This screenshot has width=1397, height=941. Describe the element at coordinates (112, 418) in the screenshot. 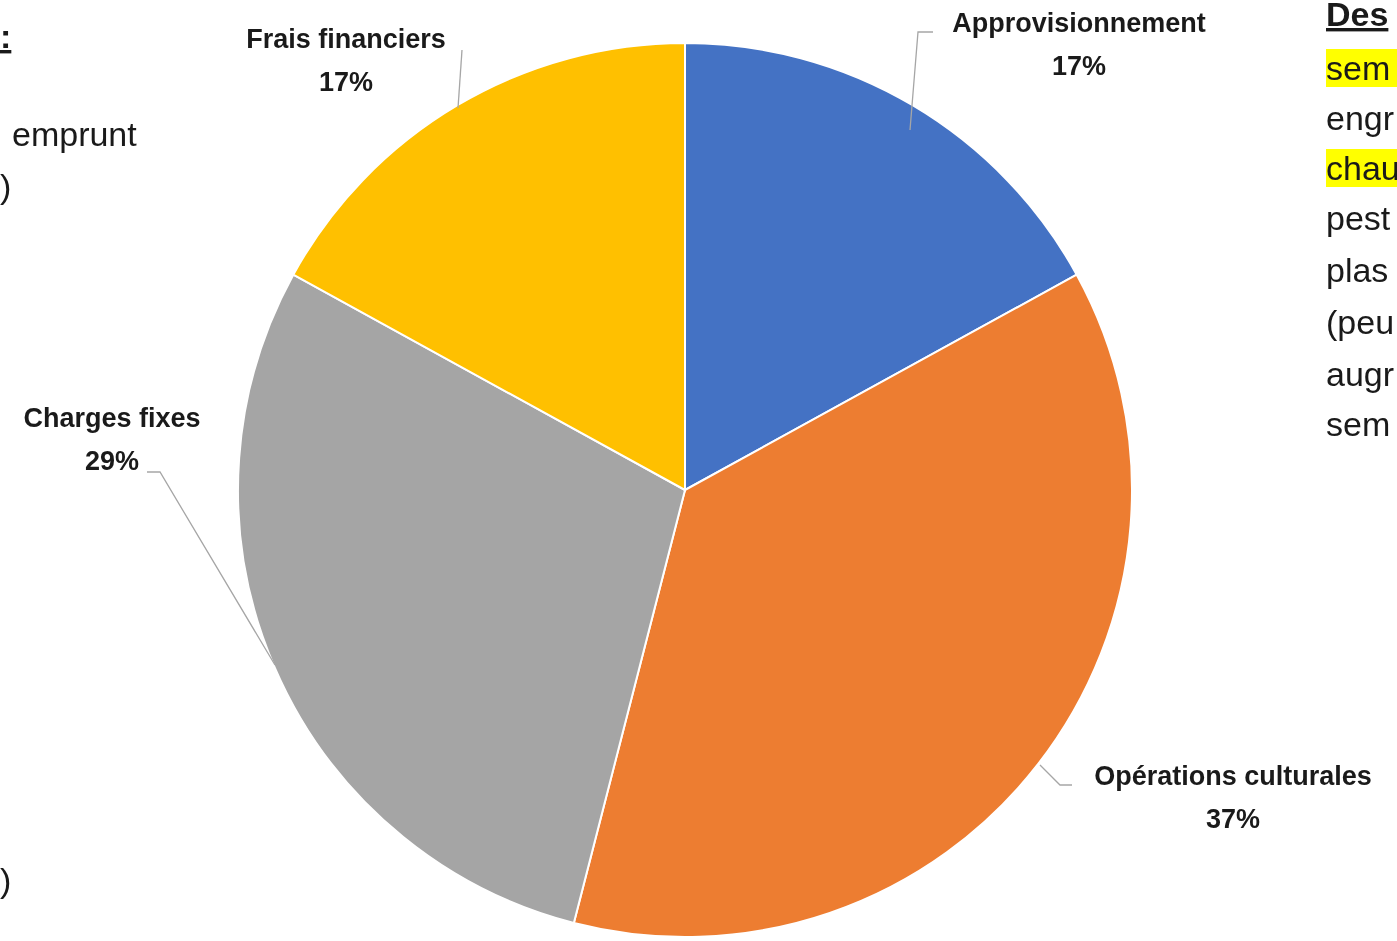

I see `slice-label: Charges fixes` at that location.